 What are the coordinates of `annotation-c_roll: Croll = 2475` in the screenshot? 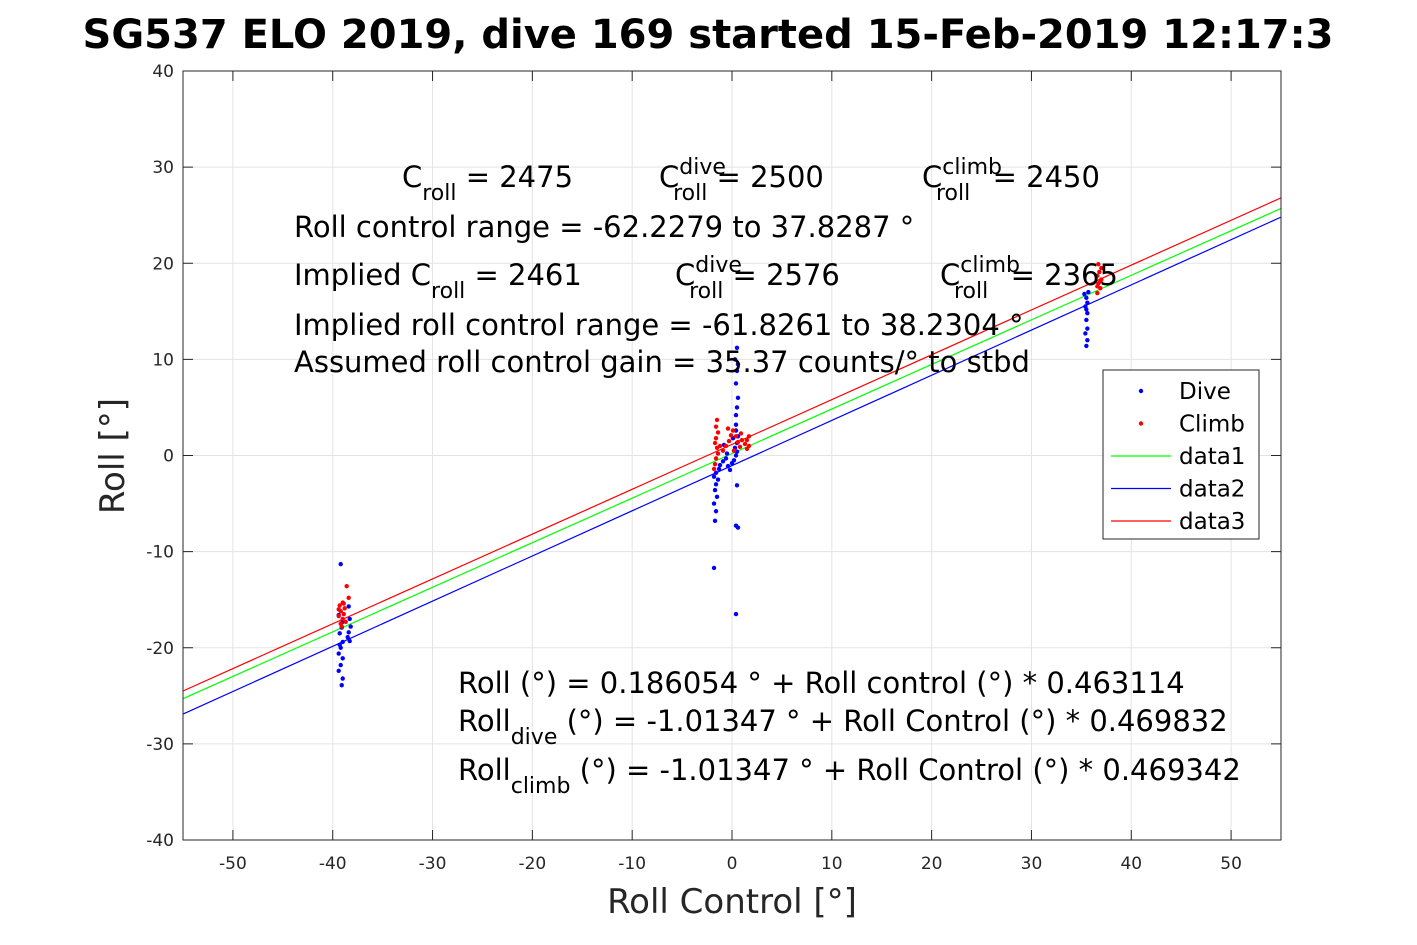 It's located at (487, 183).